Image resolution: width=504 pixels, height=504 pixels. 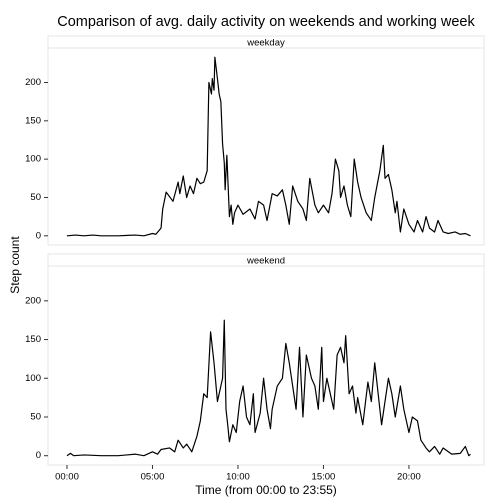 I want to click on y-axis-label: Step count, so click(x=15, y=265).